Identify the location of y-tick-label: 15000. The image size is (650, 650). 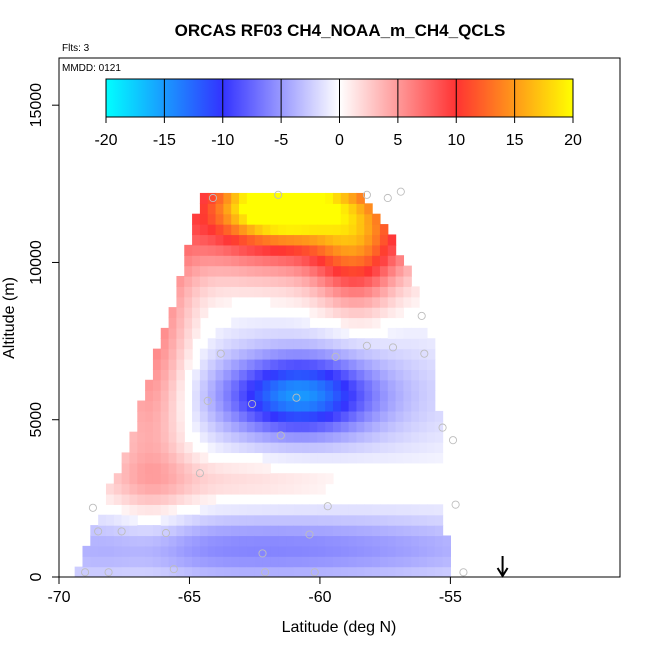
(36, 105).